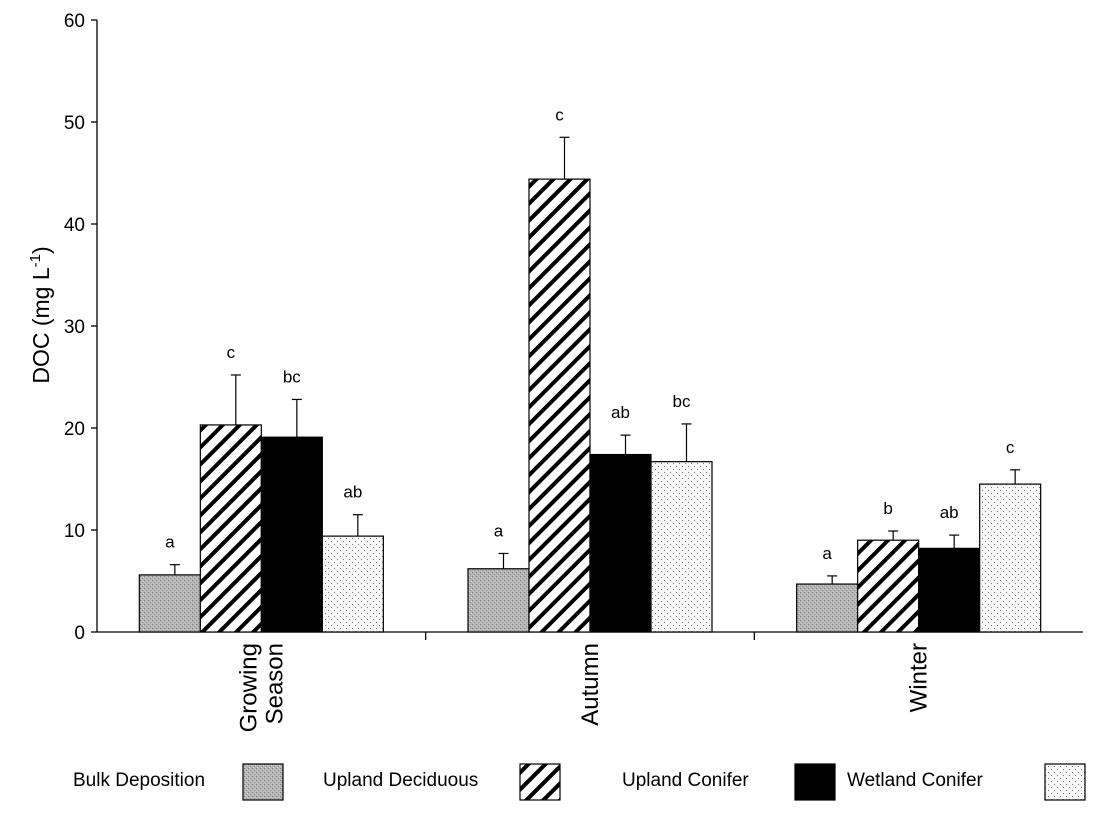 Image resolution: width=1093 pixels, height=828 pixels. Describe the element at coordinates (248, 687) in the screenshot. I see `category-label-line: Growing` at that location.